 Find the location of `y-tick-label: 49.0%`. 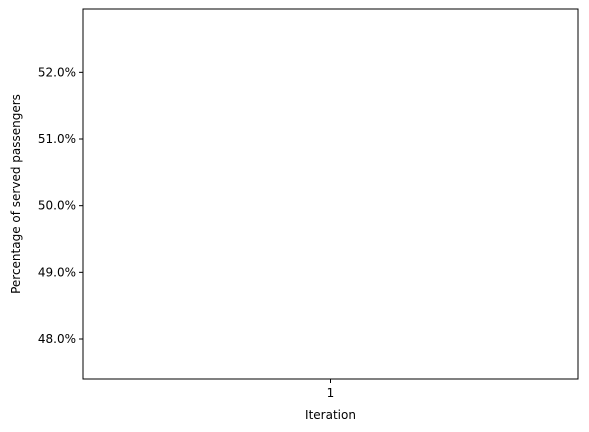

y-tick-label: 49.0% is located at coordinates (57, 272).